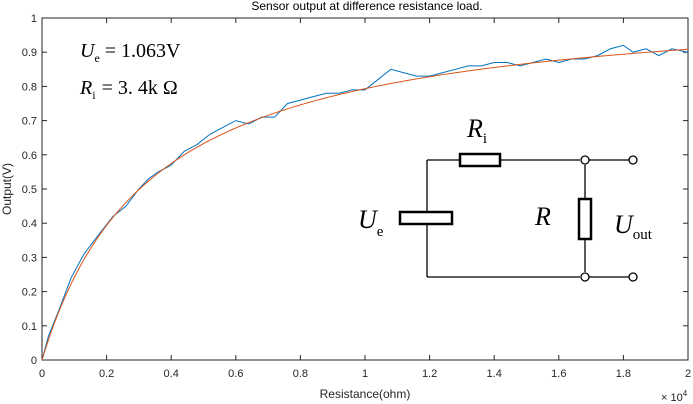 This screenshot has height=404, width=693. What do you see at coordinates (29, 156) in the screenshot?
I see `y-tick-label: 0.6` at bounding box center [29, 156].